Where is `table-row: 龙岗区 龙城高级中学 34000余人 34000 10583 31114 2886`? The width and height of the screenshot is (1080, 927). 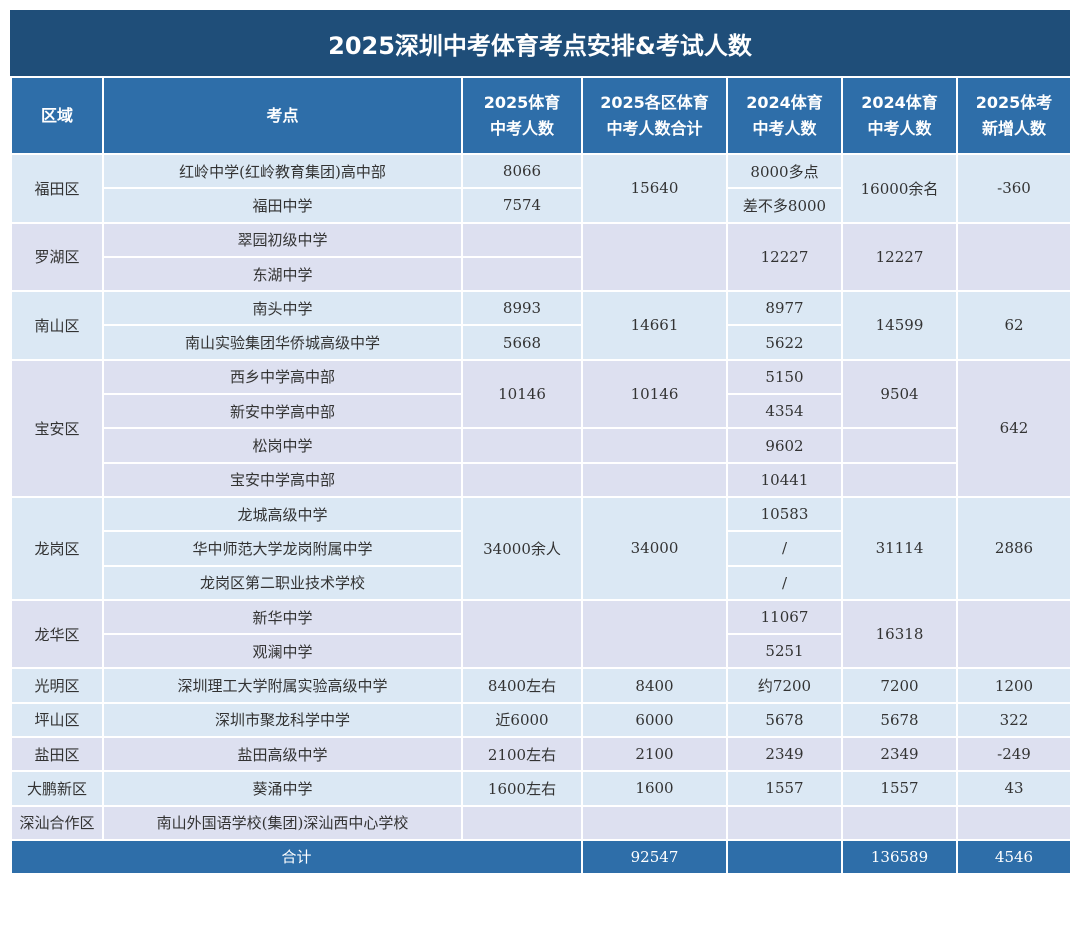
table-row: 龙岗区 龙城高级中学 34000余人 34000 10583 31114 2886 is located at coordinates (541, 548).